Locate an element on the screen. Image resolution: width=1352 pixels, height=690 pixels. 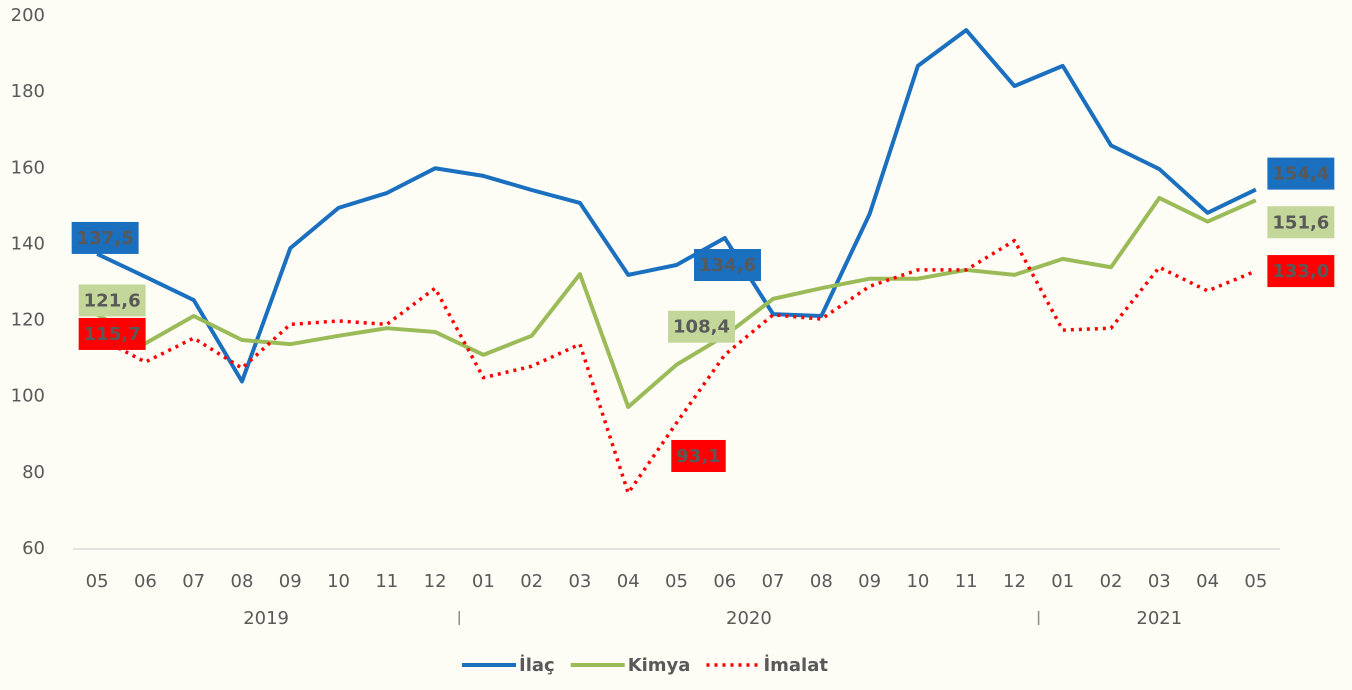
y-tick-label: 160 is located at coordinates (28, 167).